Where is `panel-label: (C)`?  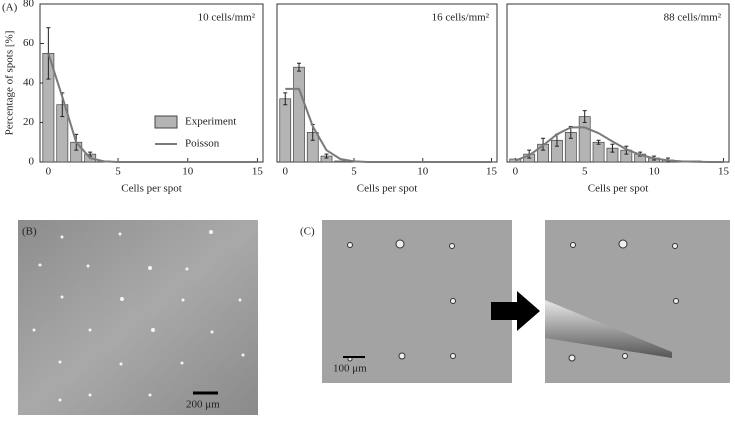
panel-label: (C) is located at coordinates (307, 232).